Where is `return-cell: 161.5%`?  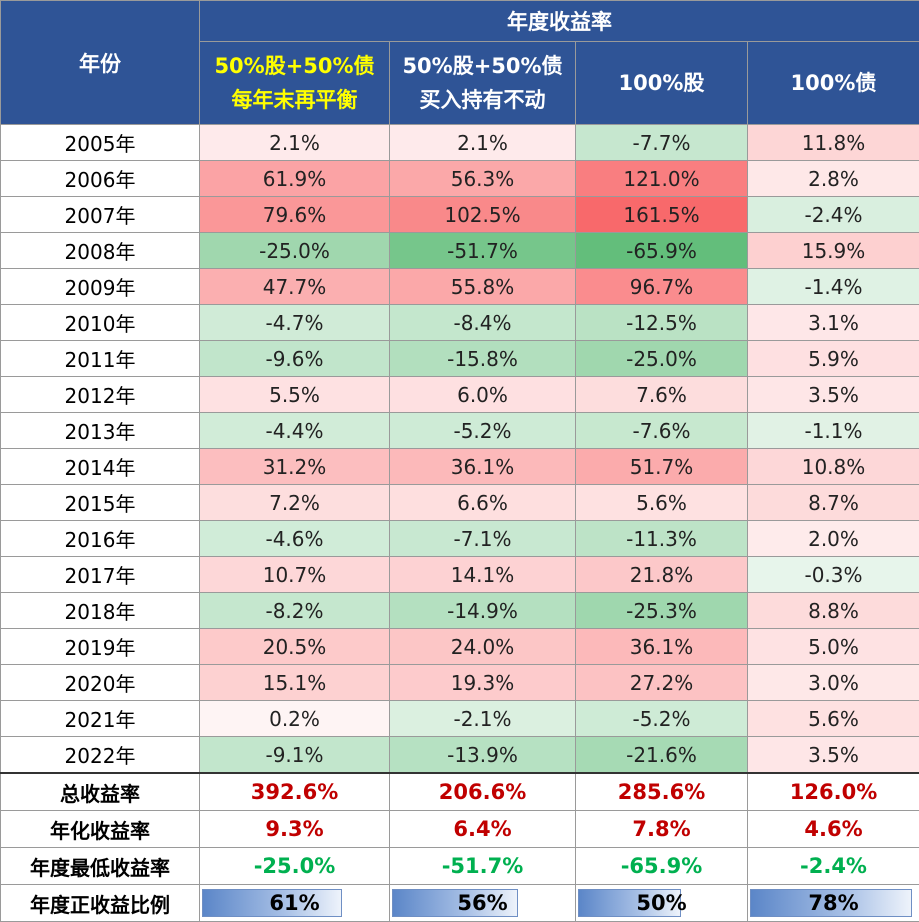
return-cell: 161.5% is located at coordinates (662, 215).